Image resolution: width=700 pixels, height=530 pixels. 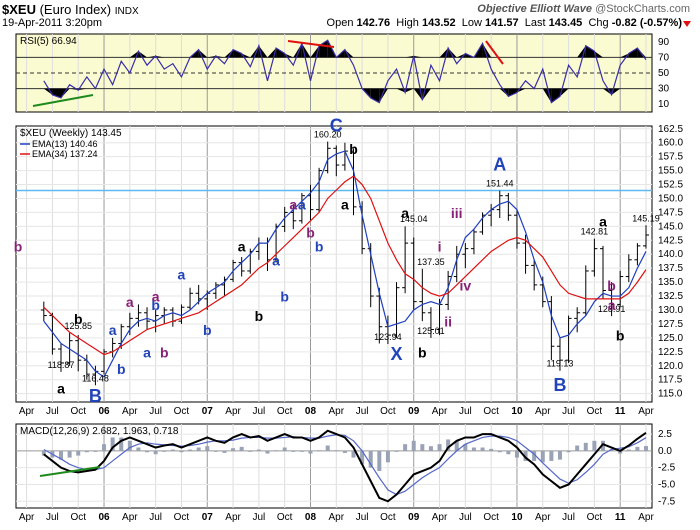 I want to click on low-label: Low, so click(x=471, y=23).